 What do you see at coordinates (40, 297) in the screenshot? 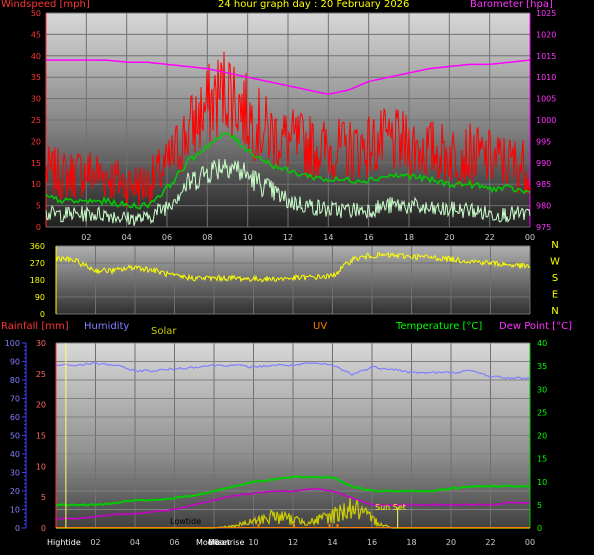
I see `direction-y-tick-90: 90` at bounding box center [40, 297].